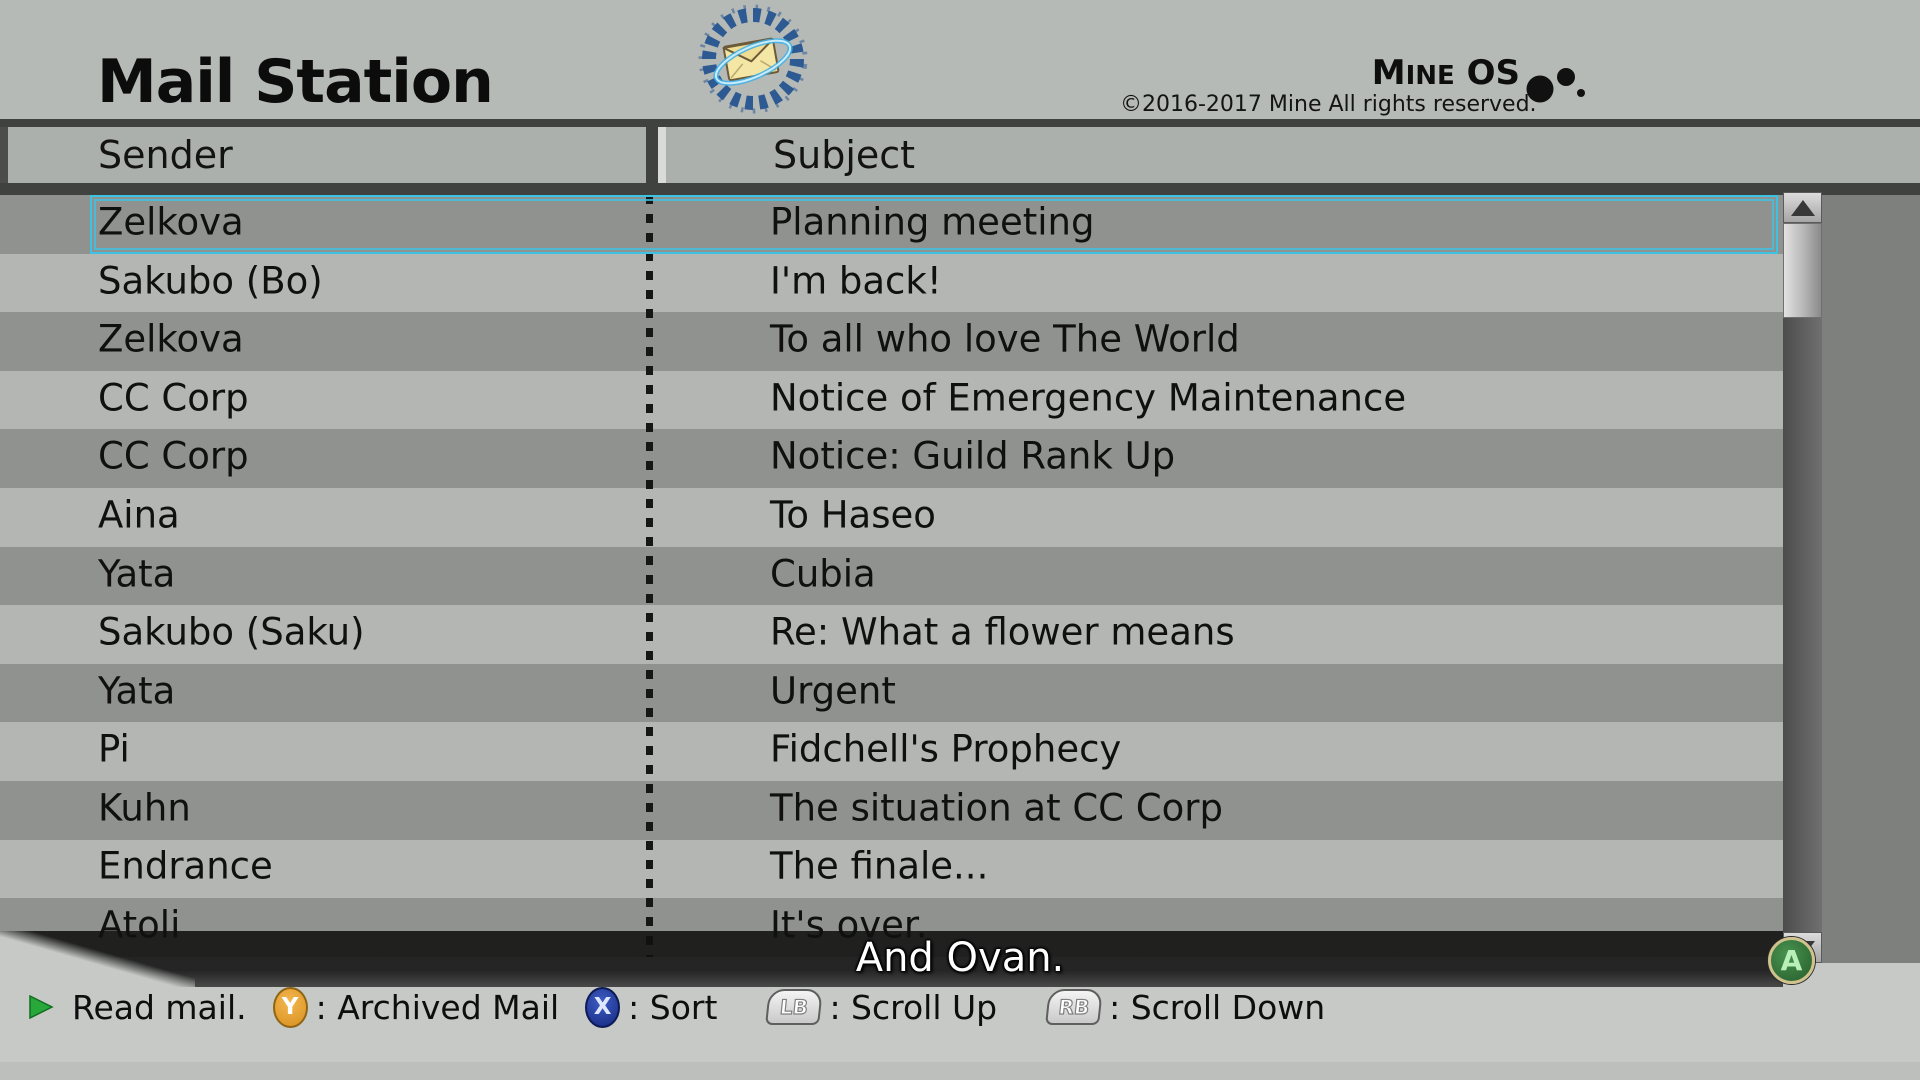 Image resolution: width=1920 pixels, height=1080 pixels. What do you see at coordinates (1217, 1007) in the screenshot?
I see `legend-scroll-down-label: : Scroll Down` at bounding box center [1217, 1007].